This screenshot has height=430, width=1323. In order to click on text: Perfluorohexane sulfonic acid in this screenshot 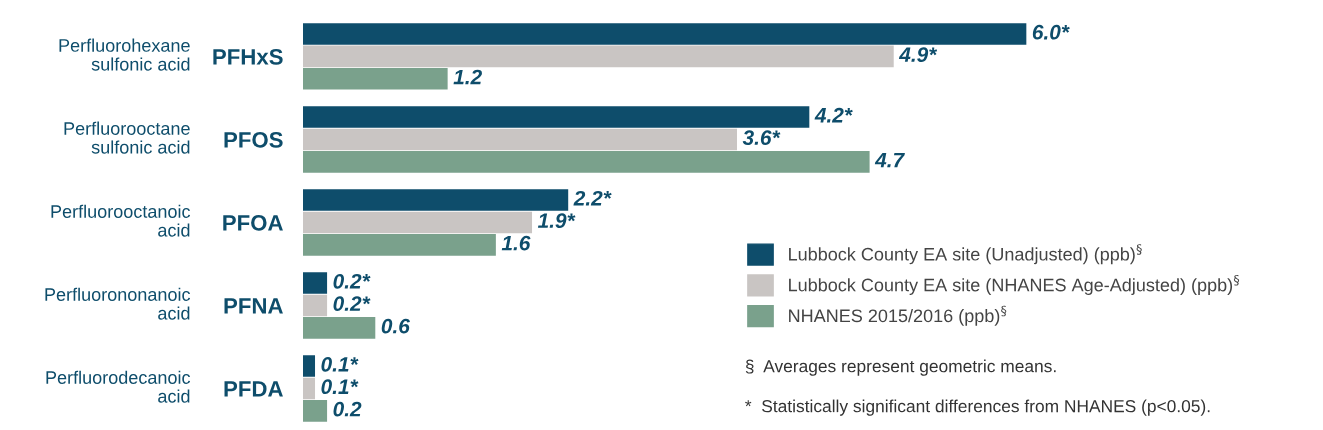, I will do `click(124, 54)`.